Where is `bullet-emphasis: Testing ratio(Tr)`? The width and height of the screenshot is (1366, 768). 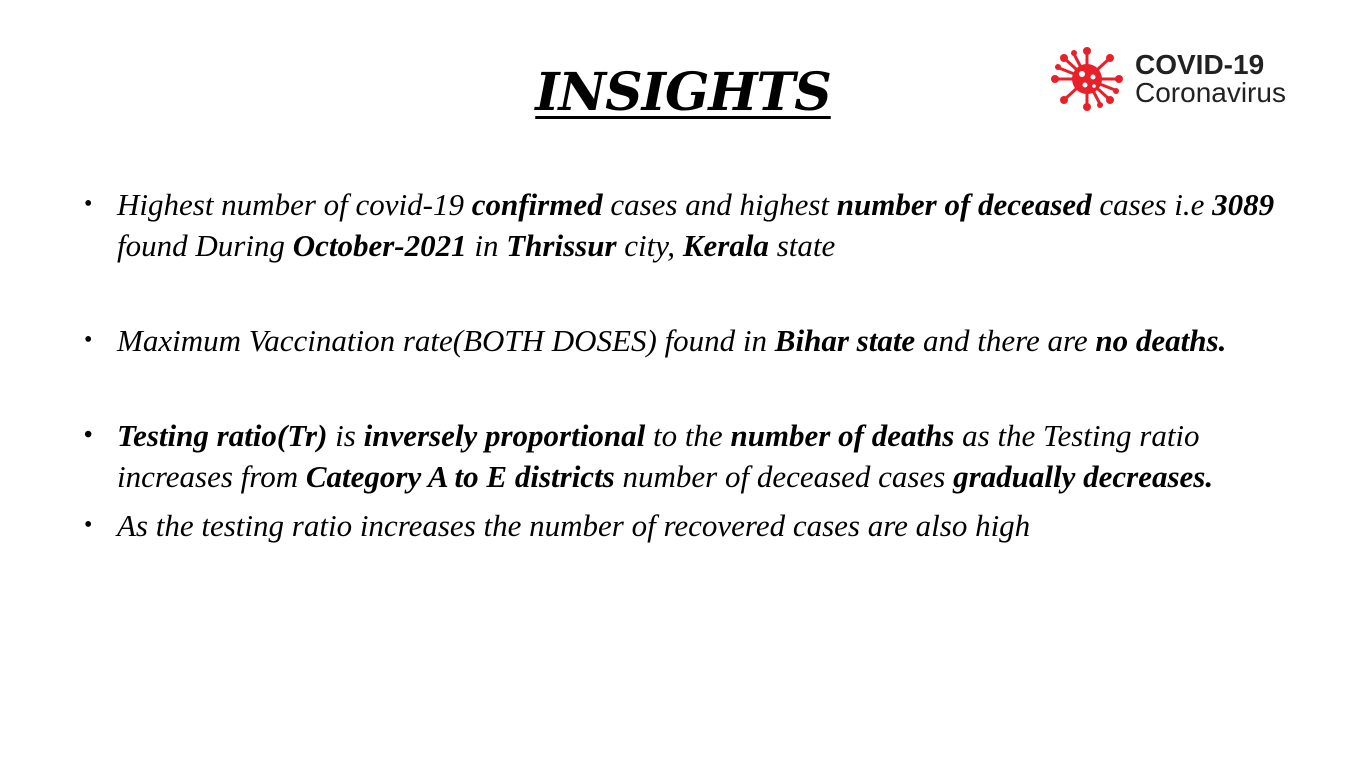 bullet-emphasis: Testing ratio(Tr) is located at coordinates (222, 435).